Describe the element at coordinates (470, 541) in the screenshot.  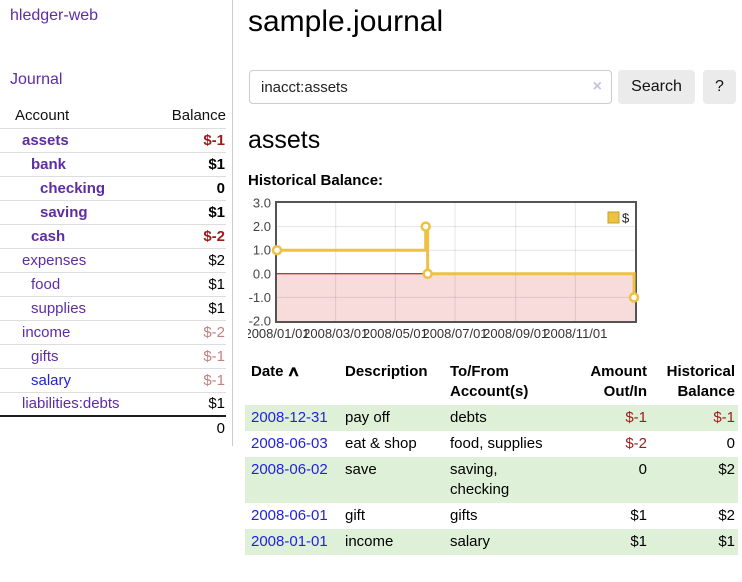
I see `transaction-accounts: salary` at that location.